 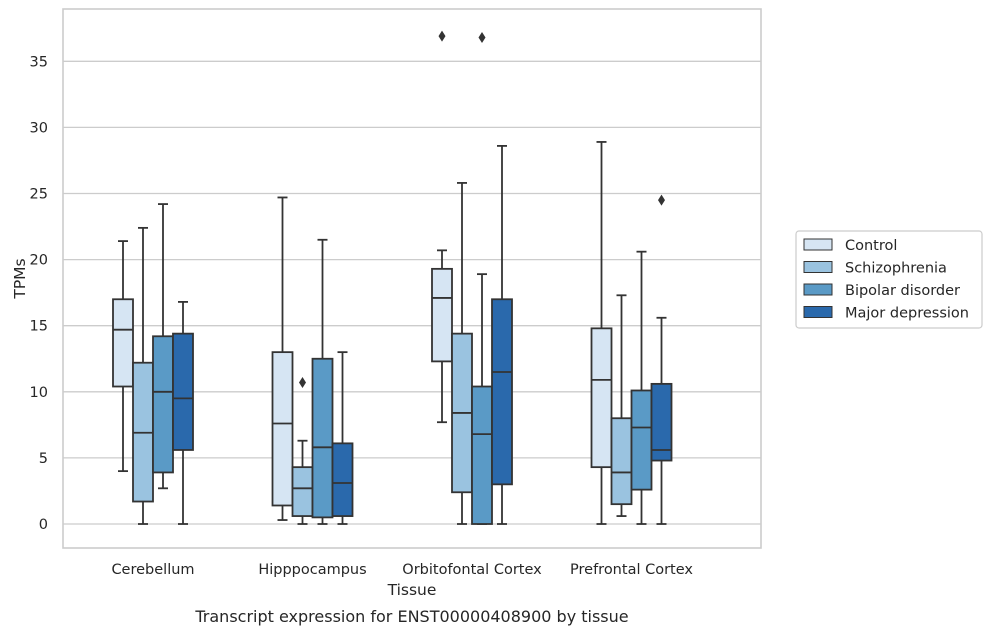 I want to click on legend-frame, so click(x=889, y=279).